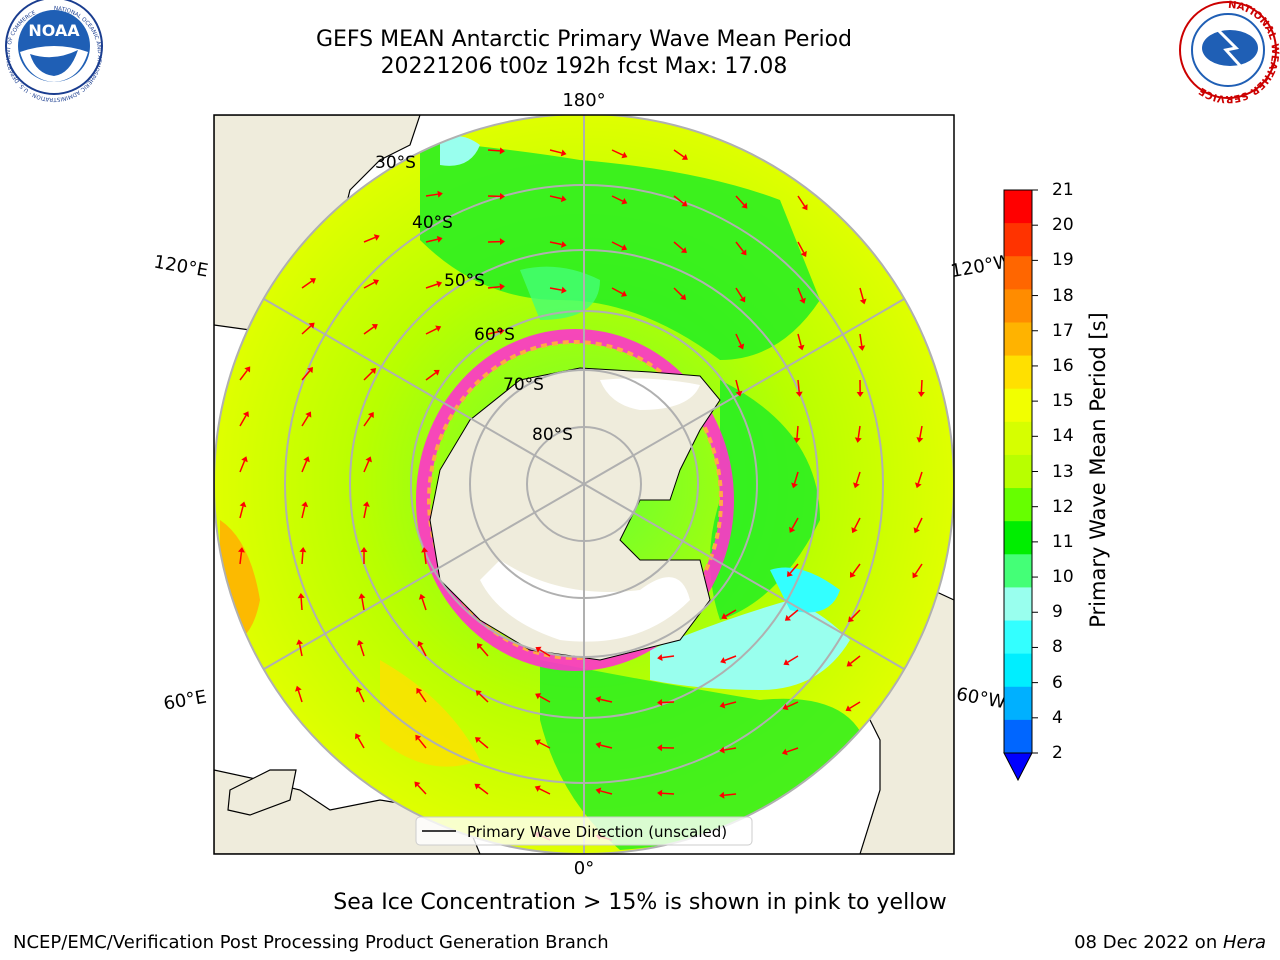 The width and height of the screenshot is (1280, 960). Describe the element at coordinates (1063, 541) in the screenshot. I see `colorbar-tick-label: 11` at that location.